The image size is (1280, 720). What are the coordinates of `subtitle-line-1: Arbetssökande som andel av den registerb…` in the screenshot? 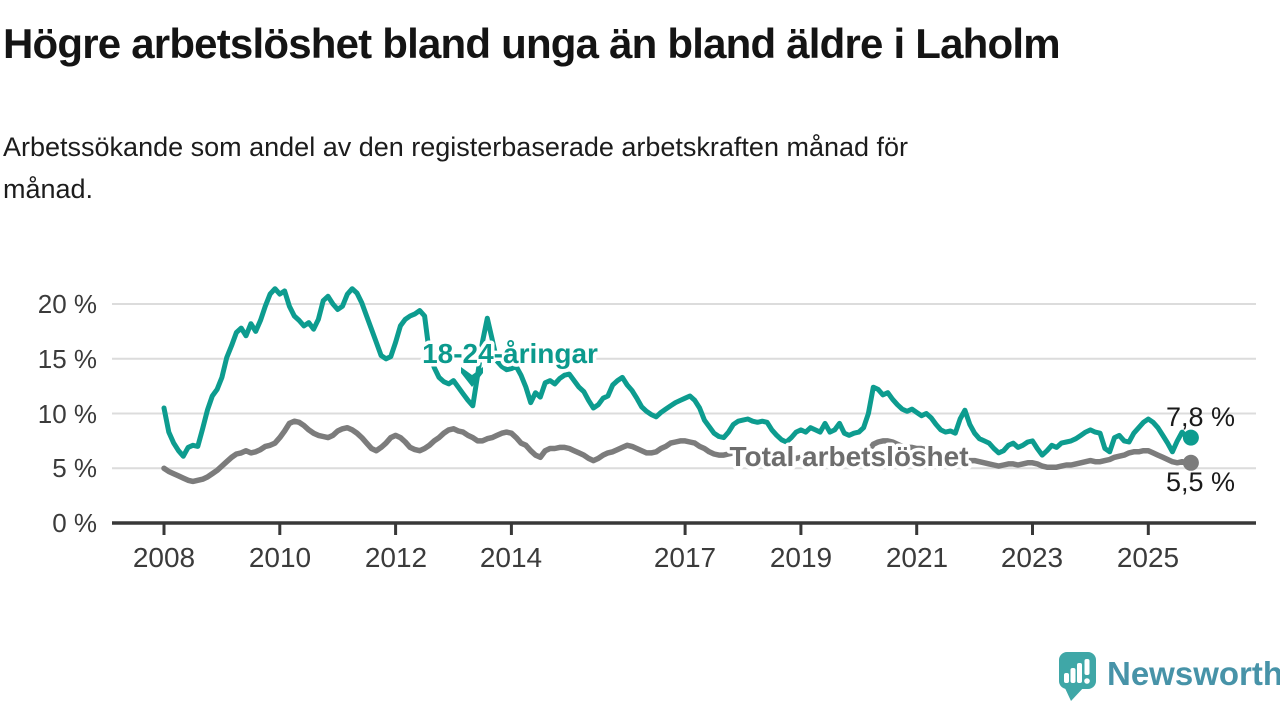 It's located at (456, 147).